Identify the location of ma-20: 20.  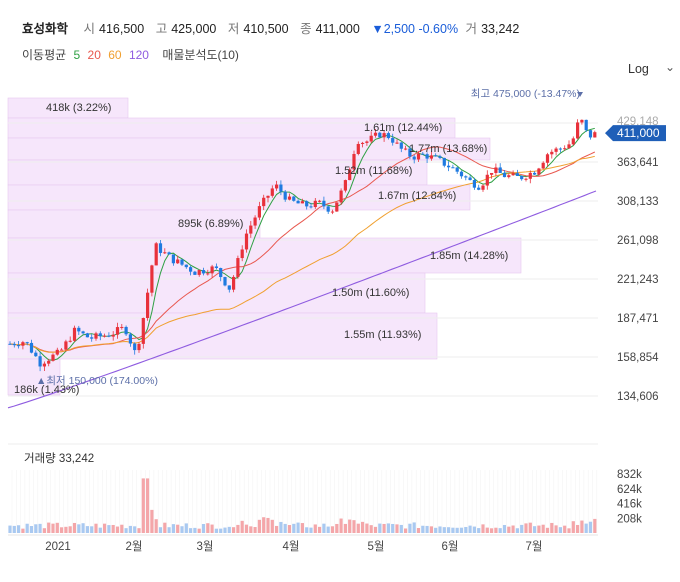
(94, 55).